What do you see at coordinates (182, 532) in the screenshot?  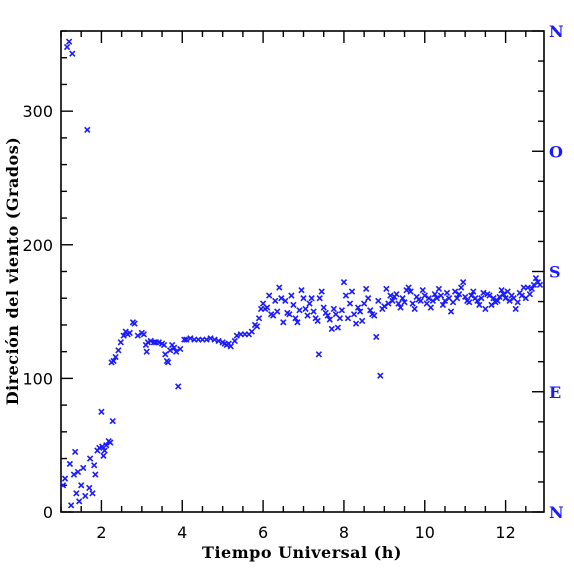 I see `x-tick-label: 4` at bounding box center [182, 532].